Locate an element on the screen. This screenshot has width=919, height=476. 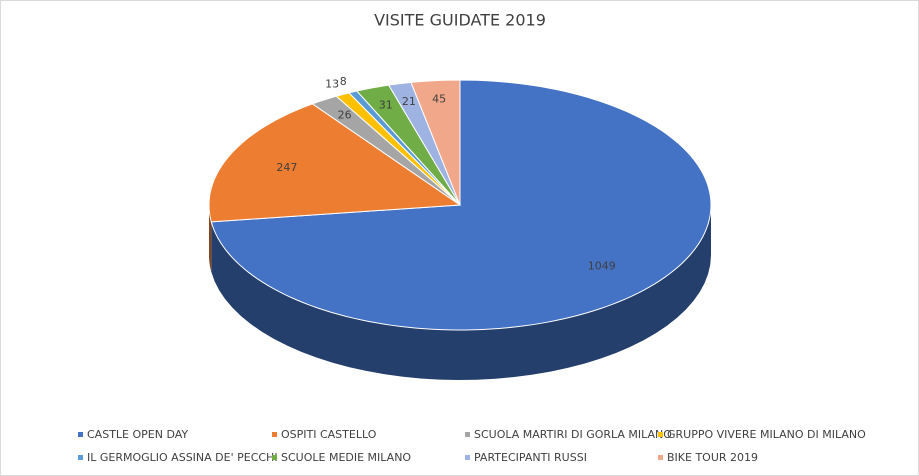
data-label: 26 is located at coordinates (345, 115).